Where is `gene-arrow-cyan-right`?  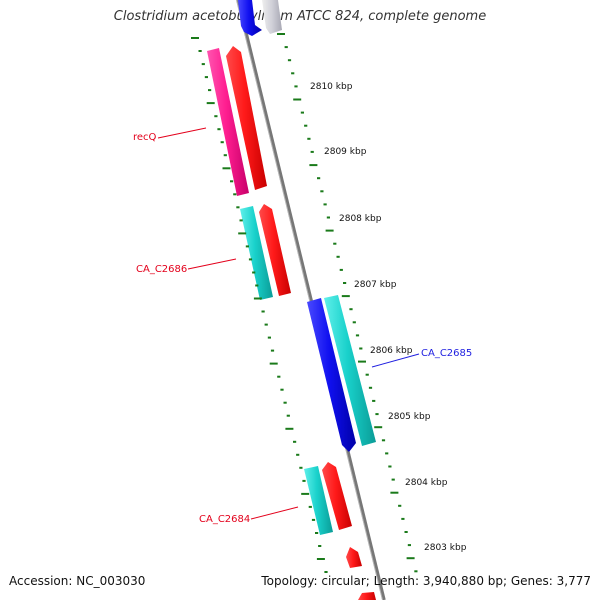
gene-arrow-cyan-right is located at coordinates (350, 370).